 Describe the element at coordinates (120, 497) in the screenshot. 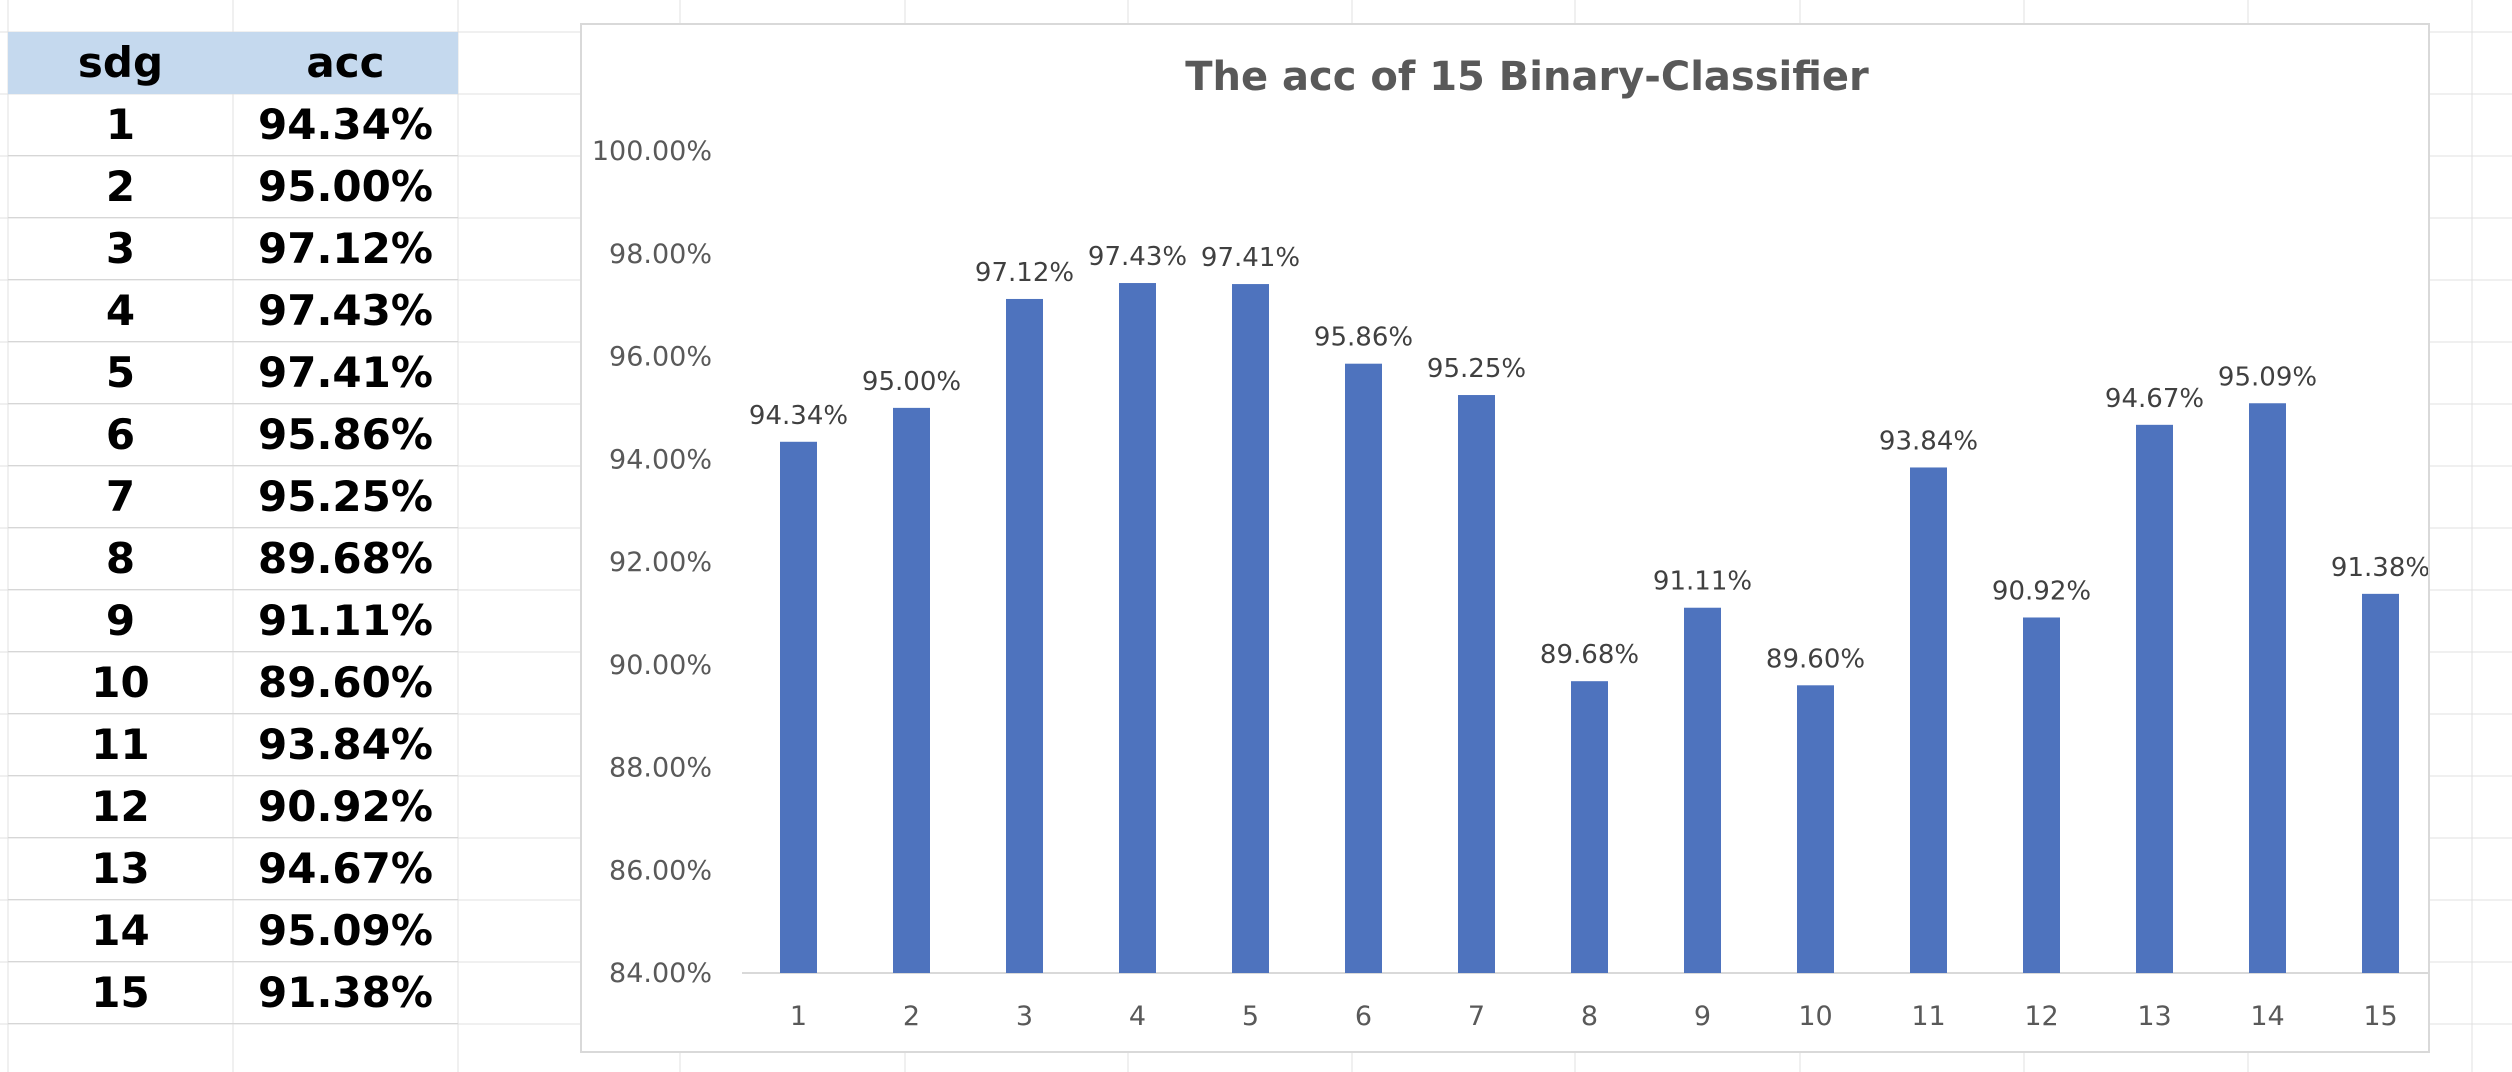

I see `cell-sdg: 7` at that location.